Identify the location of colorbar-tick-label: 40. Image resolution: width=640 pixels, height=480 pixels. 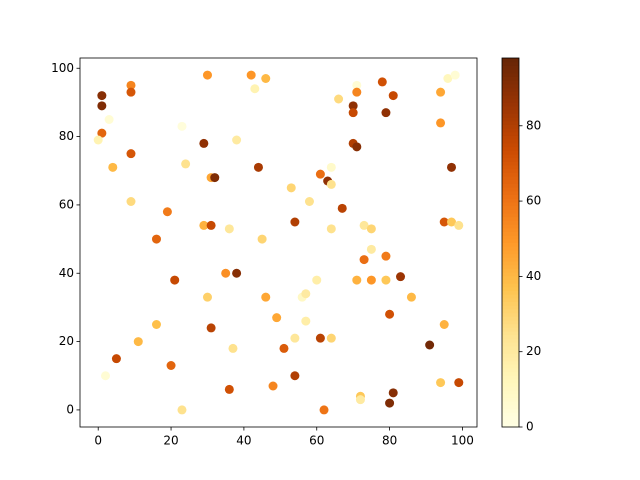
(533, 276).